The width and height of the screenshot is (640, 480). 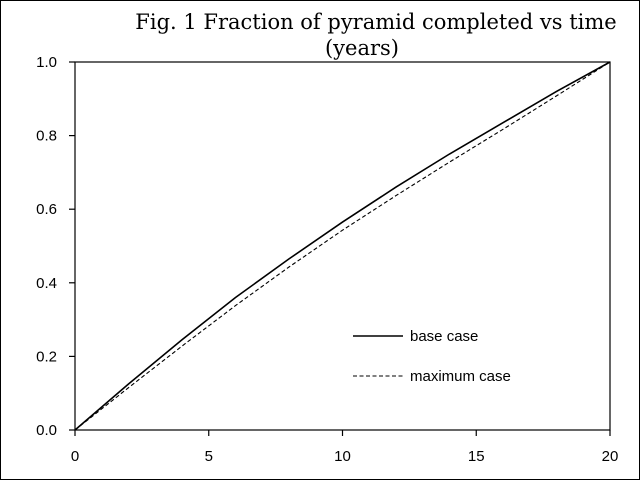 I want to click on legend-label: maximum case, so click(x=460, y=376).